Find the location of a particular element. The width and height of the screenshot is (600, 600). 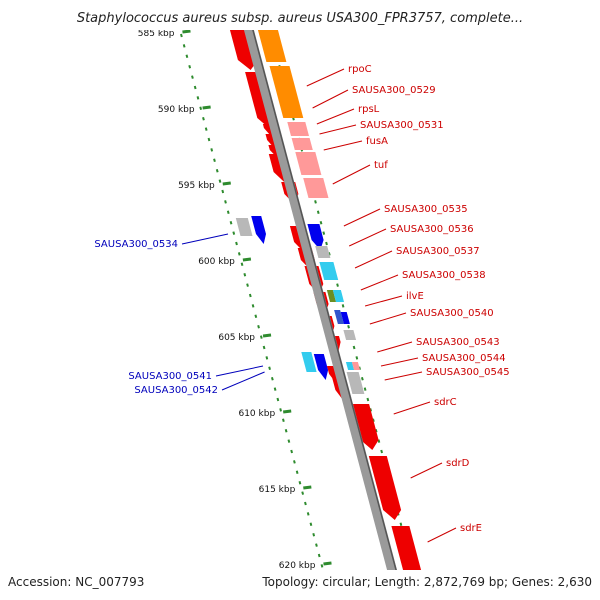

gene-label-rpsl: rpsL is located at coordinates (369, 109).